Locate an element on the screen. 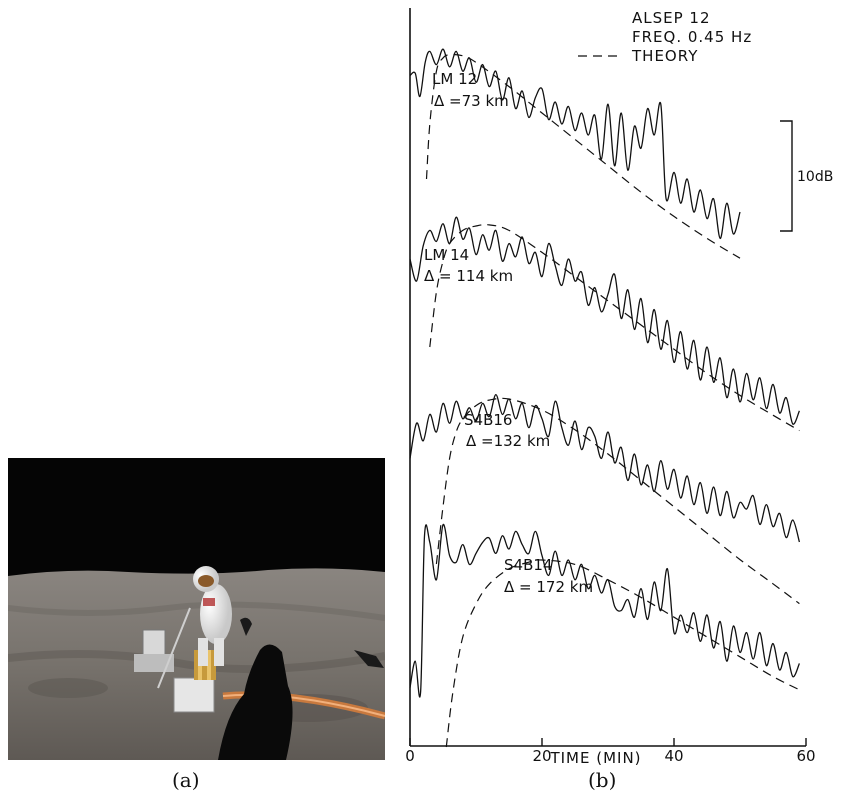 This screenshot has height=805, width=842. scale-bar-label: 10dB is located at coordinates (815, 177).